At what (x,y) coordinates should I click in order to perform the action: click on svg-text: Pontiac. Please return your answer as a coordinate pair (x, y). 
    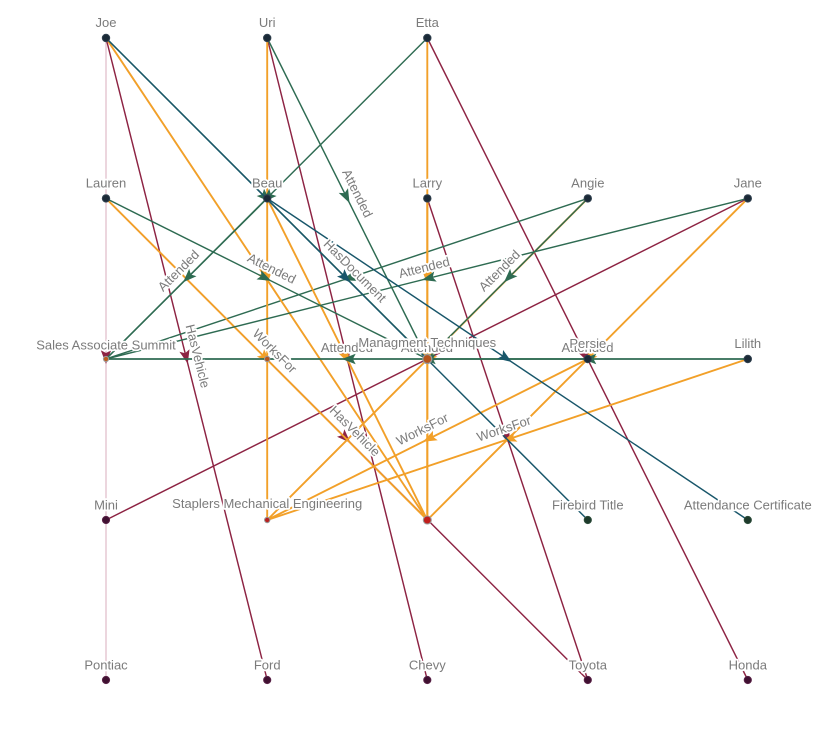
    Looking at the image, I should click on (106, 664).